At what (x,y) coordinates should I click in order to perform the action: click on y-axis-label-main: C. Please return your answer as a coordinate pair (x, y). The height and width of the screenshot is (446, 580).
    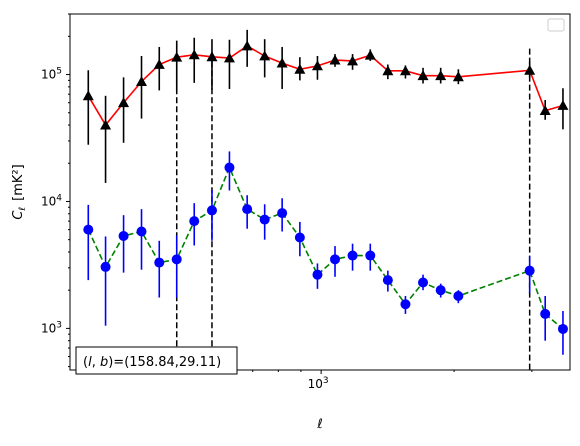
    Looking at the image, I should click on (18, 215).